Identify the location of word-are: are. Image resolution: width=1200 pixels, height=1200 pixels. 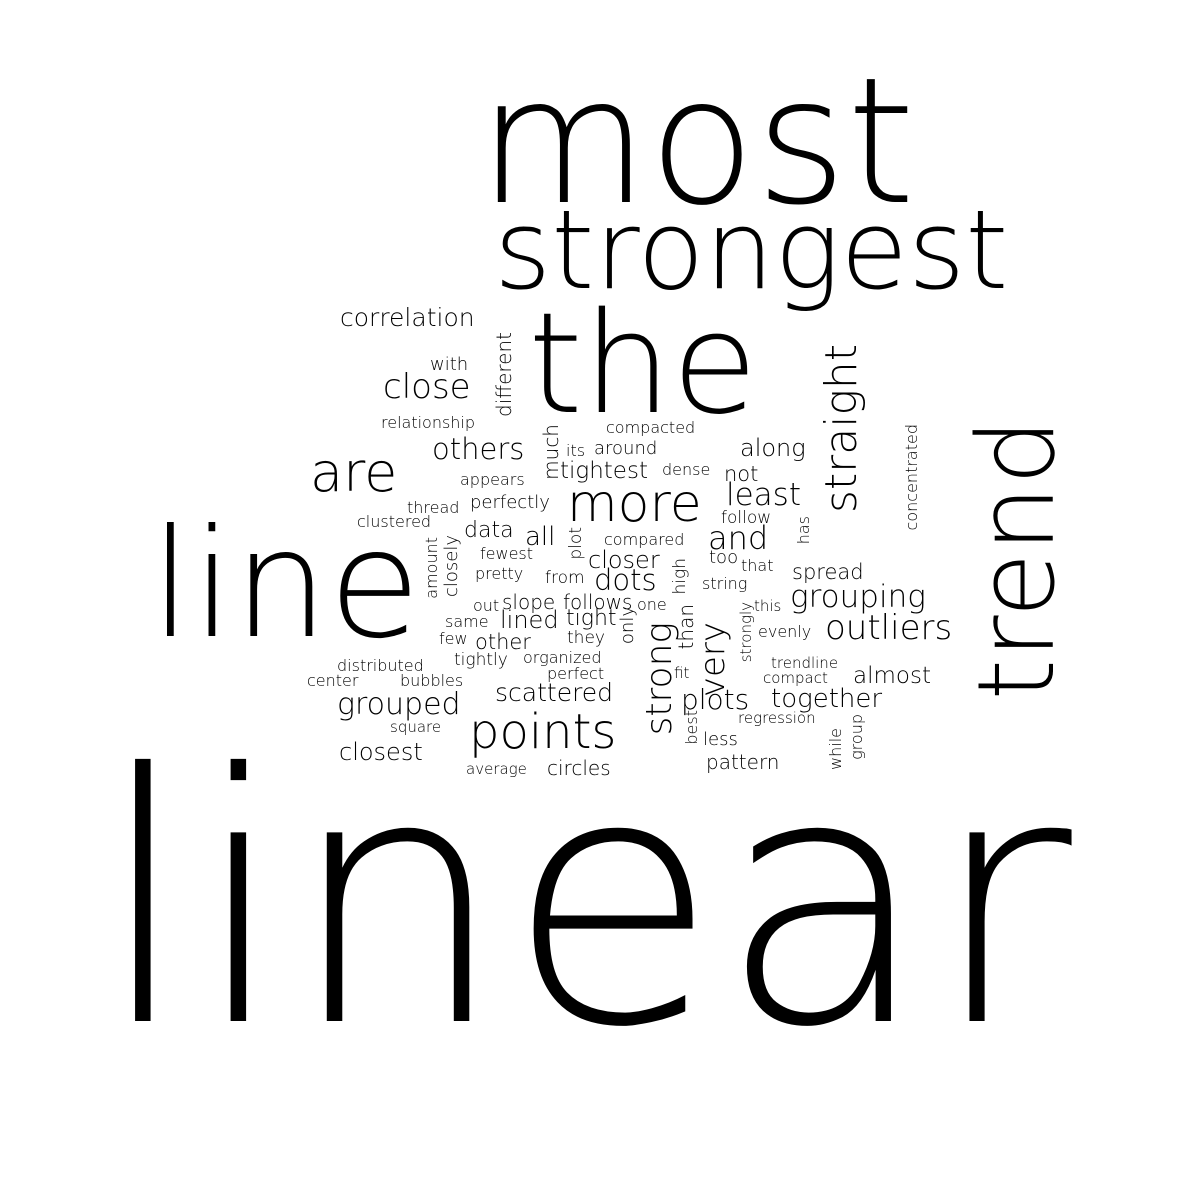
(354, 472).